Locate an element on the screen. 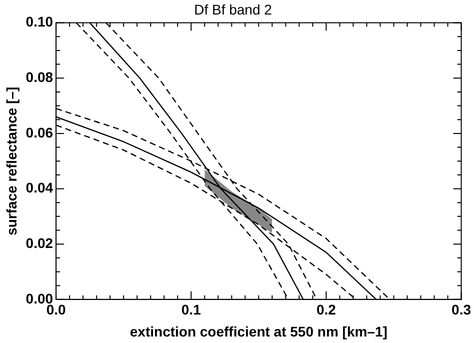 The height and width of the screenshot is (343, 474). y-tick-label: 0.02 is located at coordinates (40, 242).